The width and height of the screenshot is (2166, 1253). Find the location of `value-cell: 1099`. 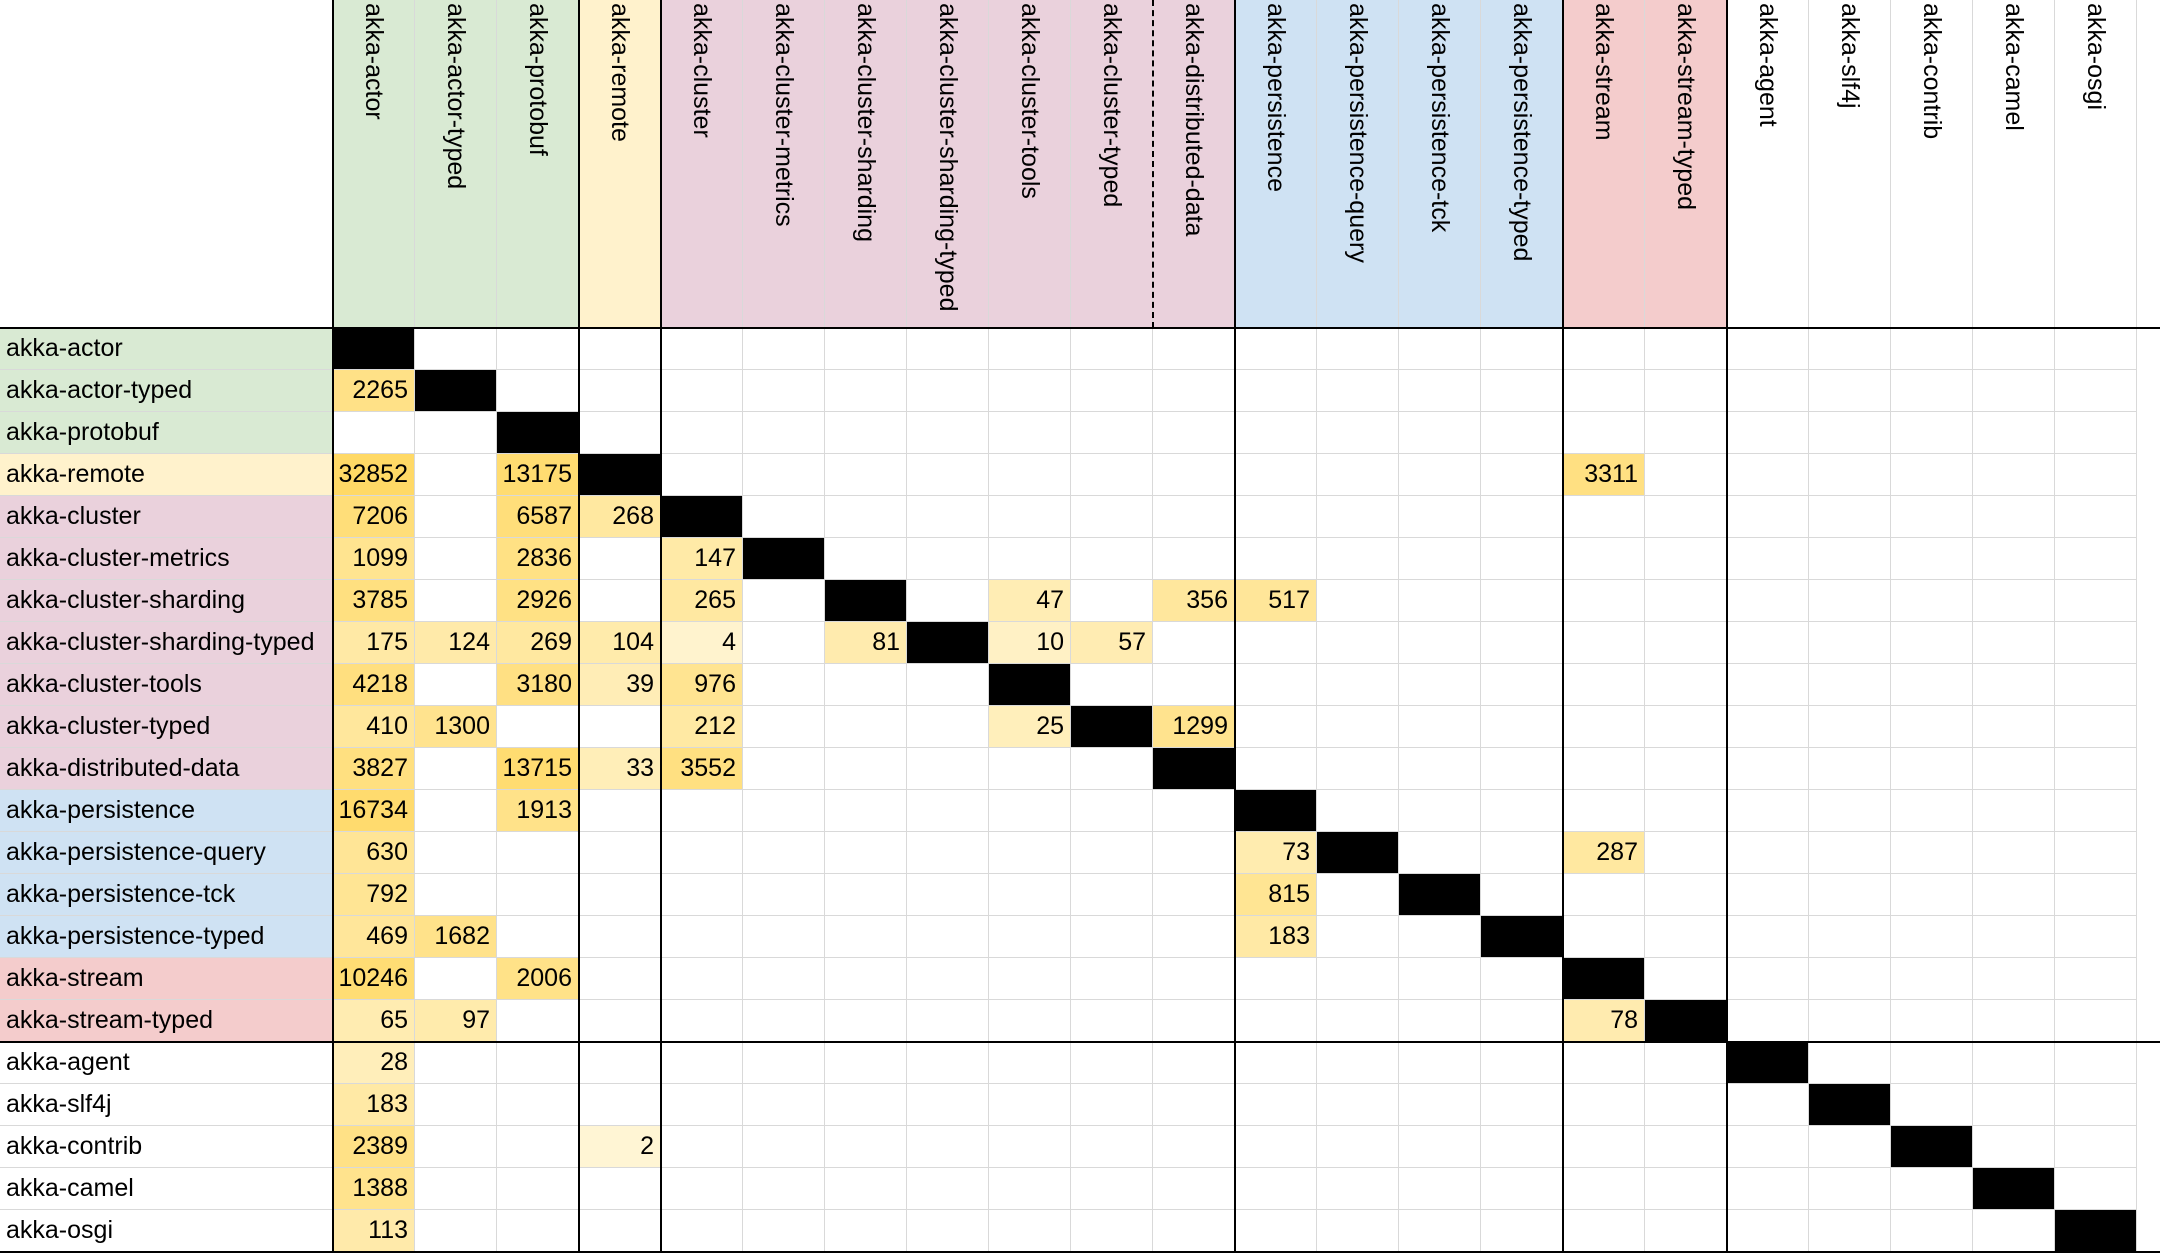

value-cell: 1099 is located at coordinates (374, 559).